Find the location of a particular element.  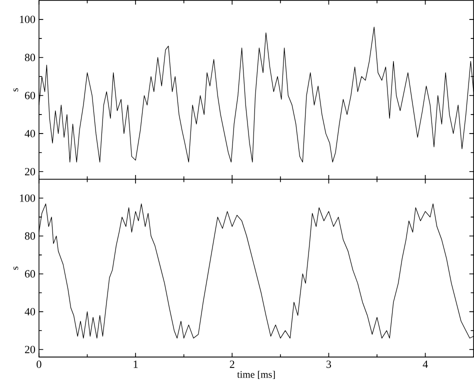

x-axis-title: time [ms] is located at coordinates (256, 375).